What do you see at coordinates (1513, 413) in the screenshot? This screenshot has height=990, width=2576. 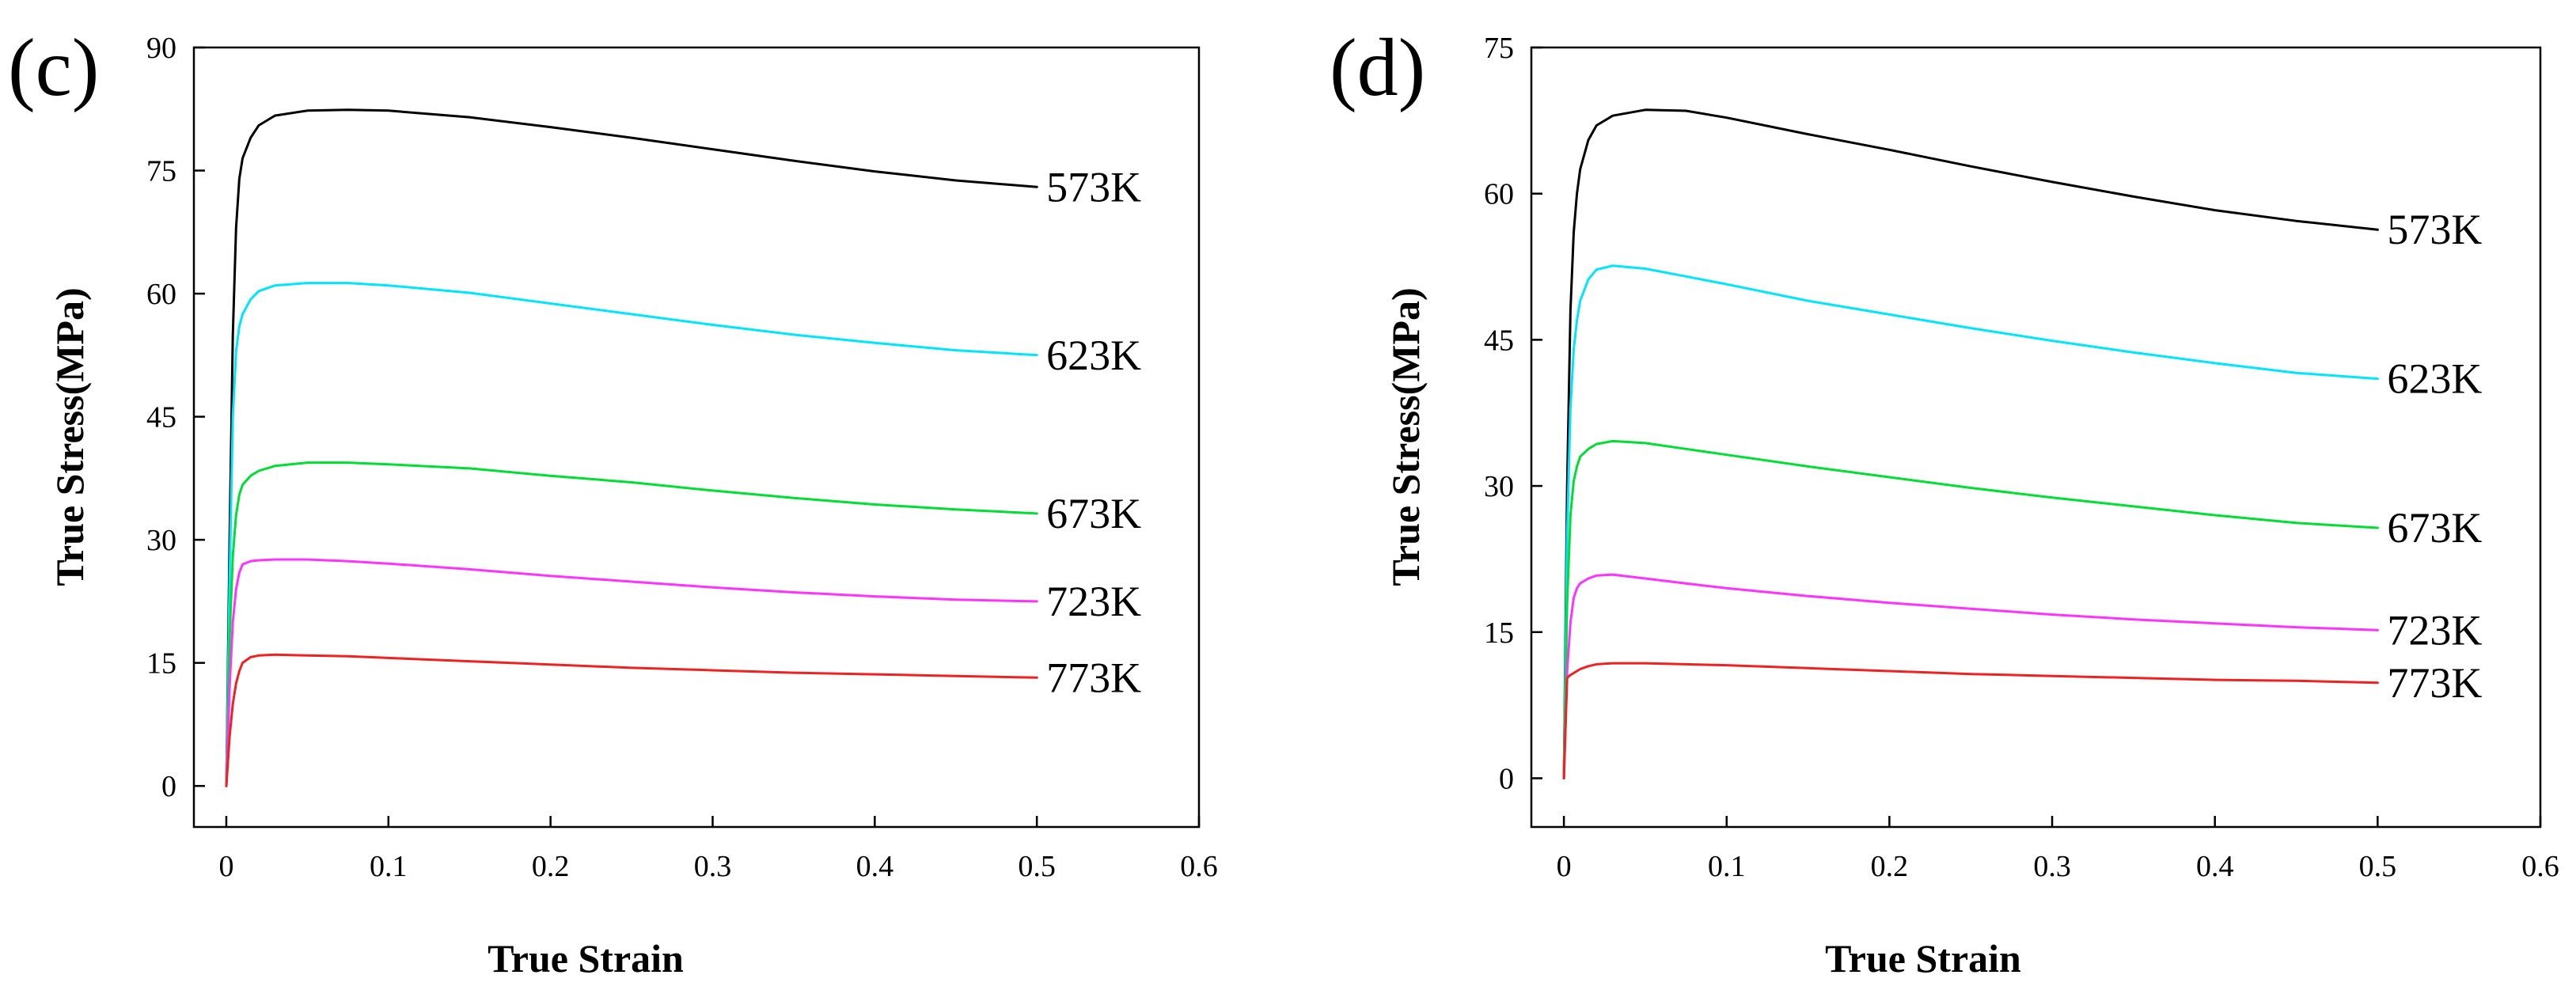 I see `y-axis: 0 15 30 45 60 75` at bounding box center [1513, 413].